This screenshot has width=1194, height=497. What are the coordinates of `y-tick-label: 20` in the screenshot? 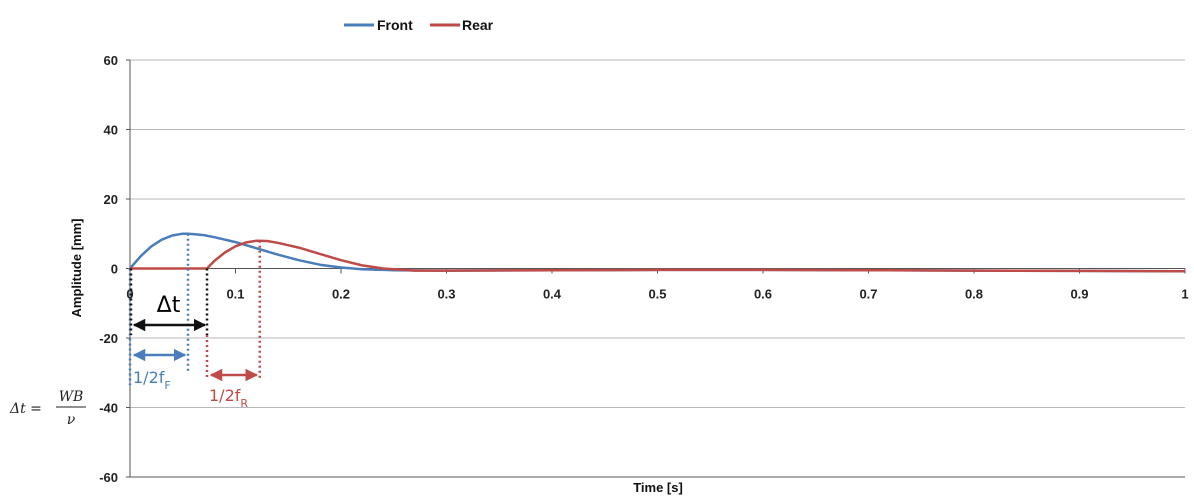 It's located at (111, 199).